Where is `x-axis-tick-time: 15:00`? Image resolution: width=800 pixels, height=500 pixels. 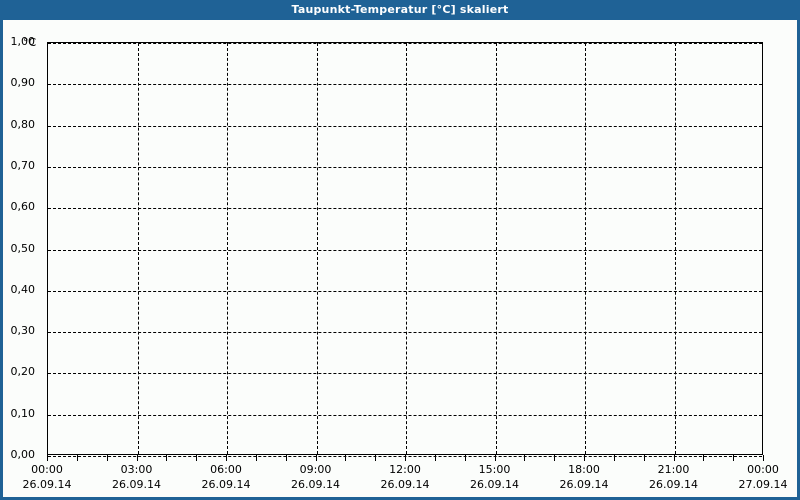 x-axis-tick-time: 15:00 is located at coordinates (494, 469).